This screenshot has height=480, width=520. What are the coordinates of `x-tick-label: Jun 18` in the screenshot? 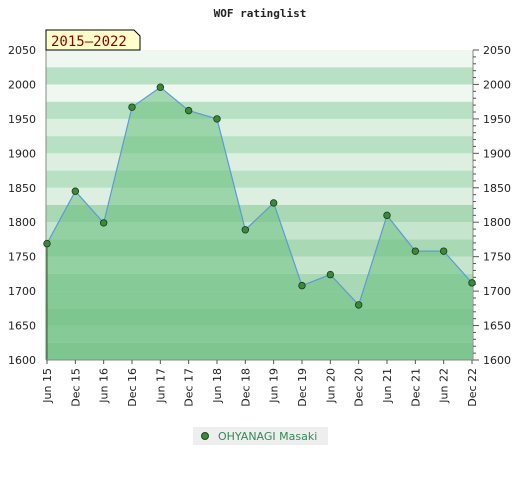 It's located at (217, 386).